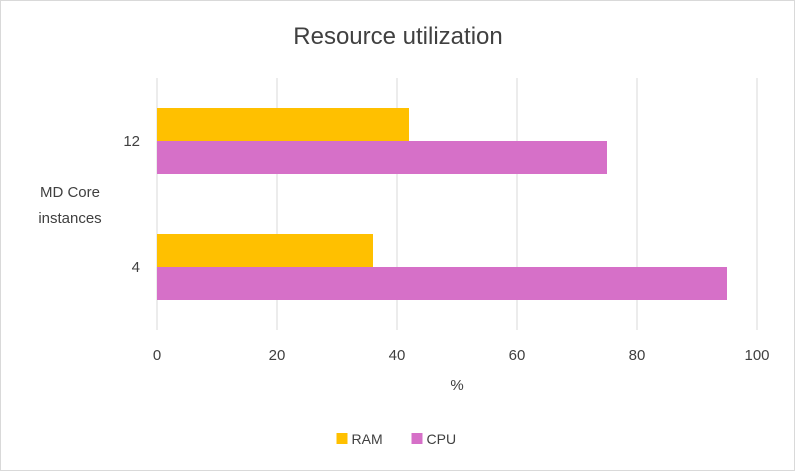  I want to click on y-tick-label: 12, so click(131, 141).